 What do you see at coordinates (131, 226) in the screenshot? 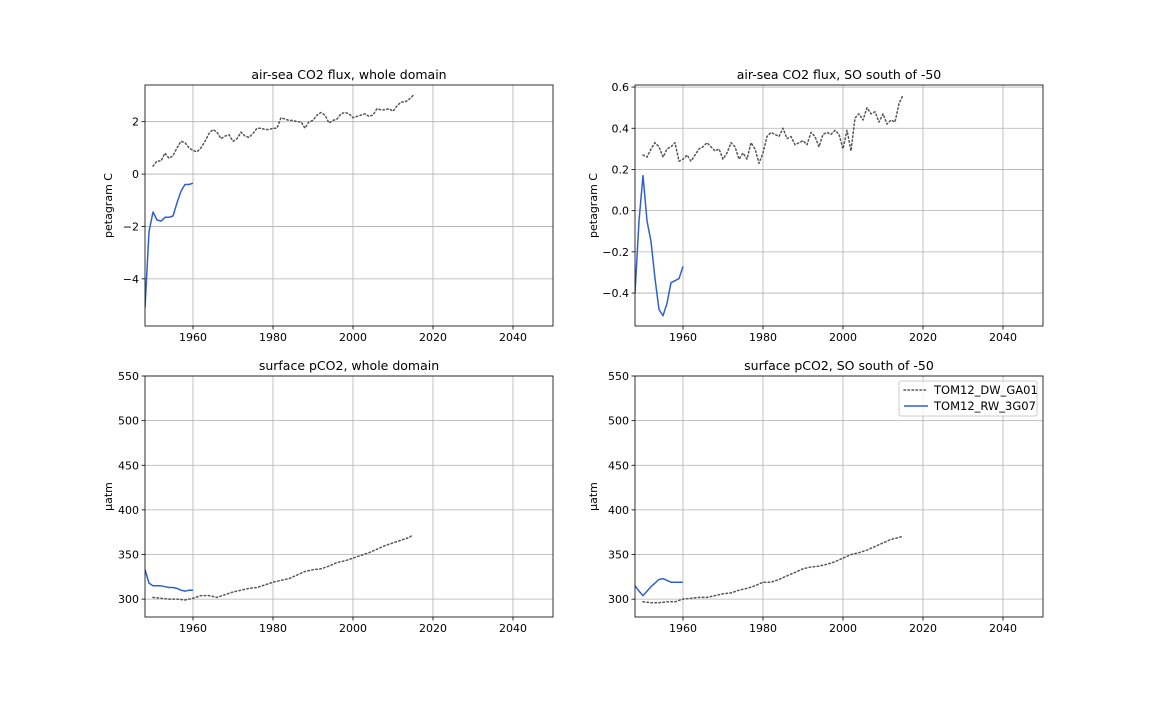
I see `y-tick-label: −2` at bounding box center [131, 226].